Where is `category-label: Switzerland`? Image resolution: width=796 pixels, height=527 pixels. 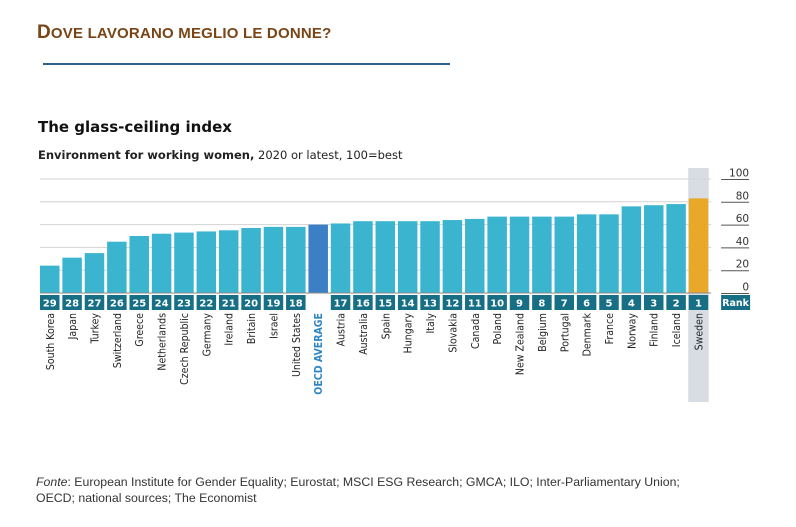
category-label: Switzerland is located at coordinates (118, 340).